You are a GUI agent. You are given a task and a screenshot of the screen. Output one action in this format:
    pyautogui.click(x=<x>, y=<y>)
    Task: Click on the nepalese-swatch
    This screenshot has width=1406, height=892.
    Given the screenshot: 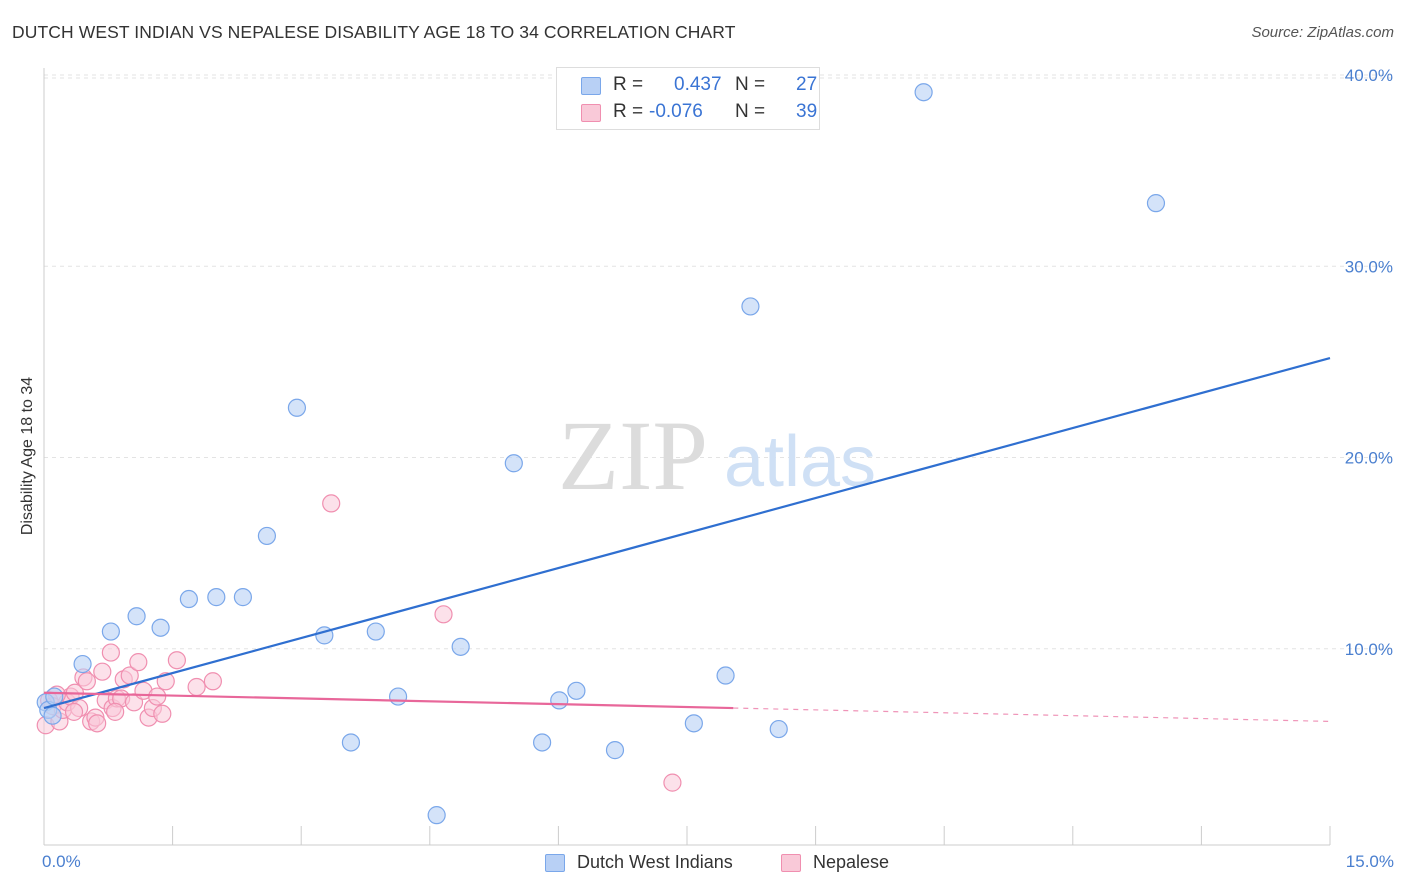 What is the action you would take?
    pyautogui.click(x=591, y=113)
    